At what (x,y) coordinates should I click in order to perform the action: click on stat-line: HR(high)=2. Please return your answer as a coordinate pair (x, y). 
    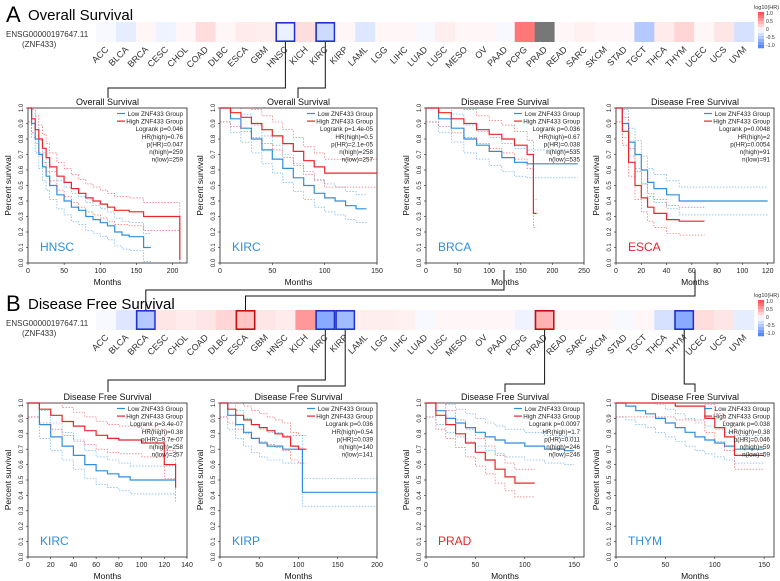
    Looking at the image, I should click on (754, 137).